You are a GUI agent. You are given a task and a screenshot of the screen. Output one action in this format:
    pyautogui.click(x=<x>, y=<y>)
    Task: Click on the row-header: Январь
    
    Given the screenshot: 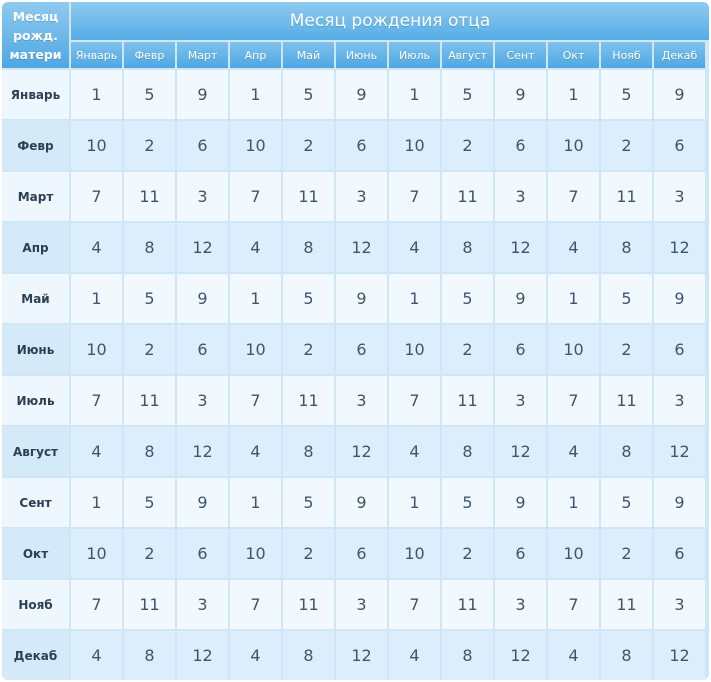 What is the action you would take?
    pyautogui.click(x=35, y=94)
    